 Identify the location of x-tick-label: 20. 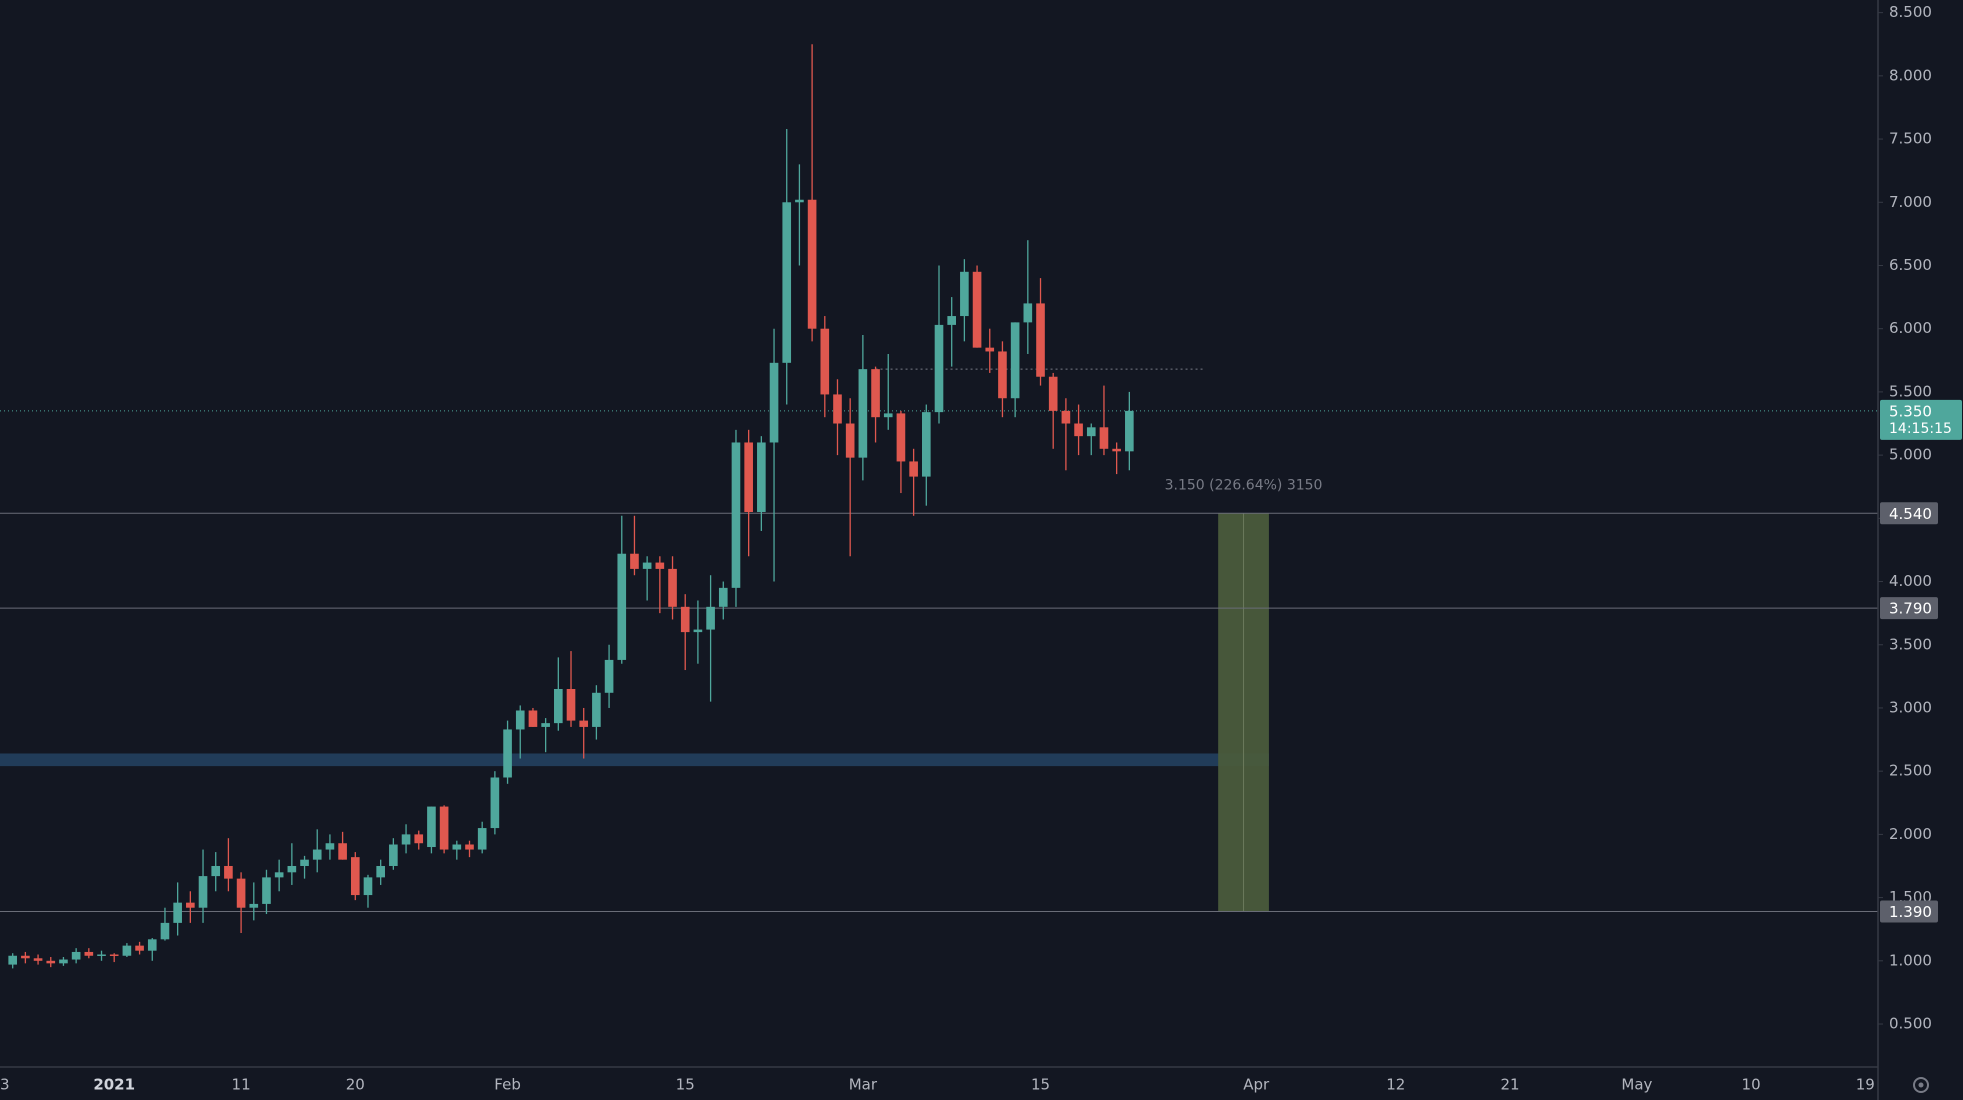
(355, 1085).